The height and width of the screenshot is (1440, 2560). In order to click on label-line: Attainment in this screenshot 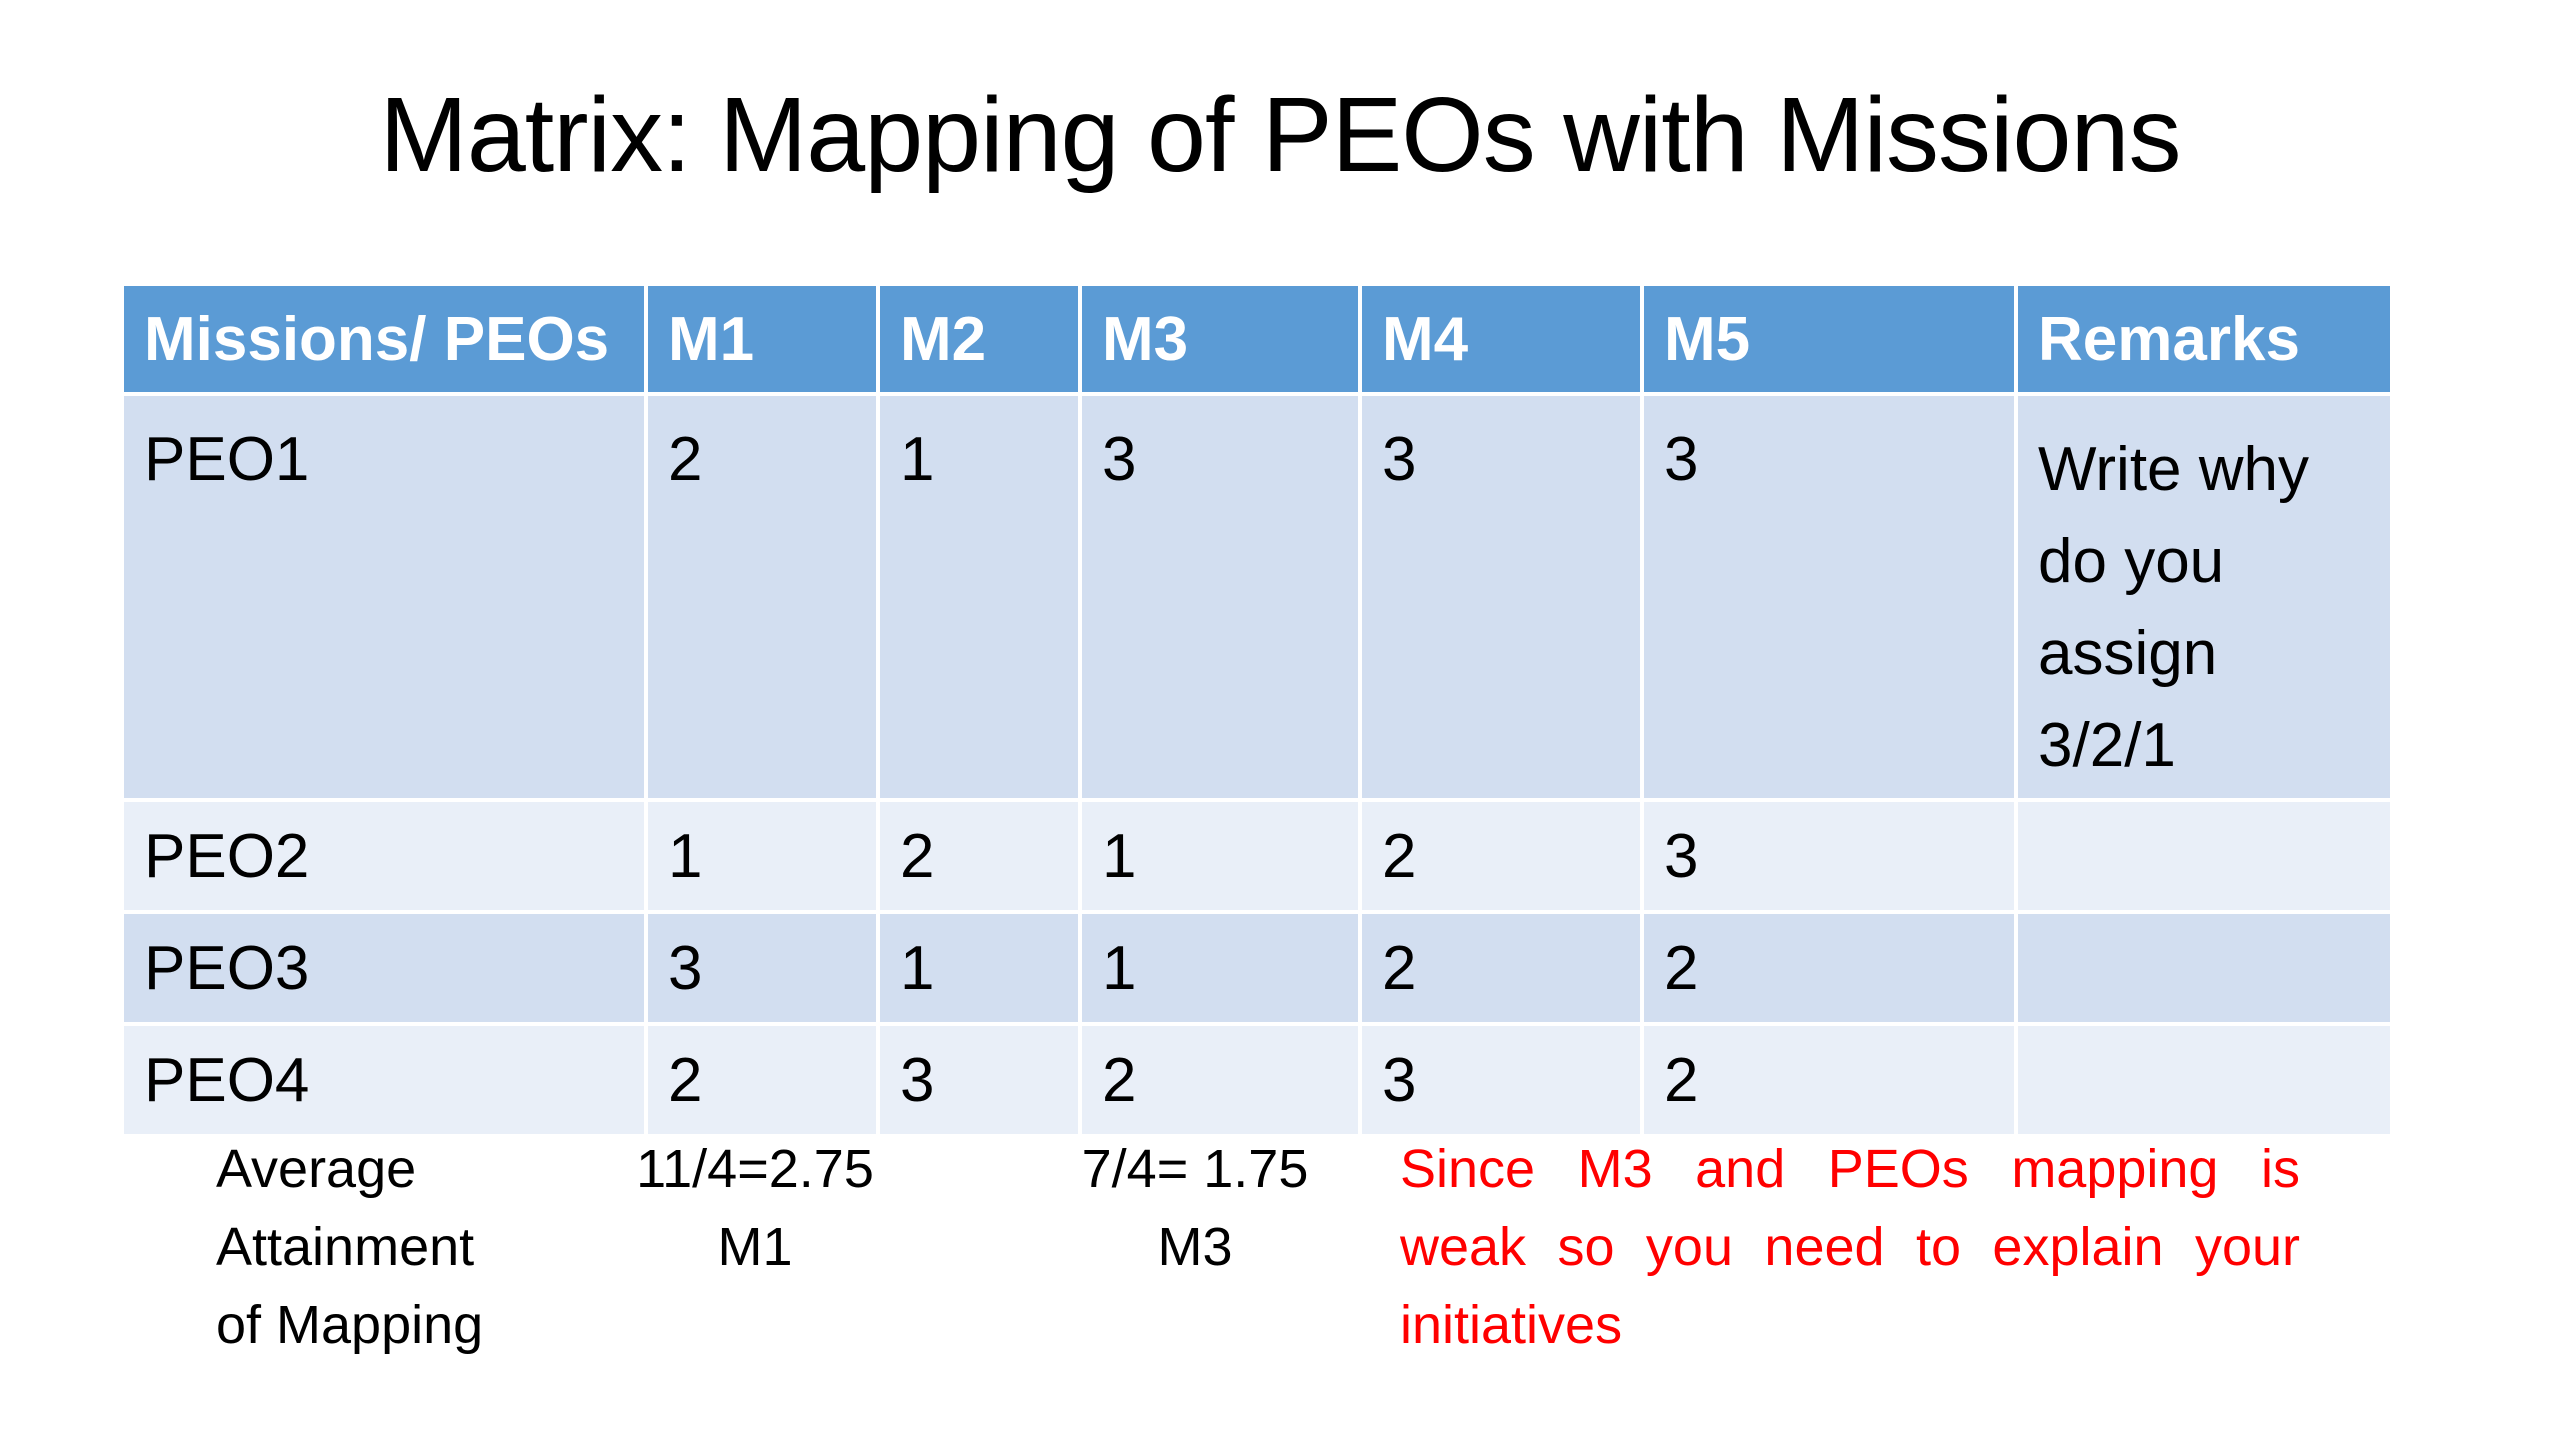, I will do `click(345, 1247)`.